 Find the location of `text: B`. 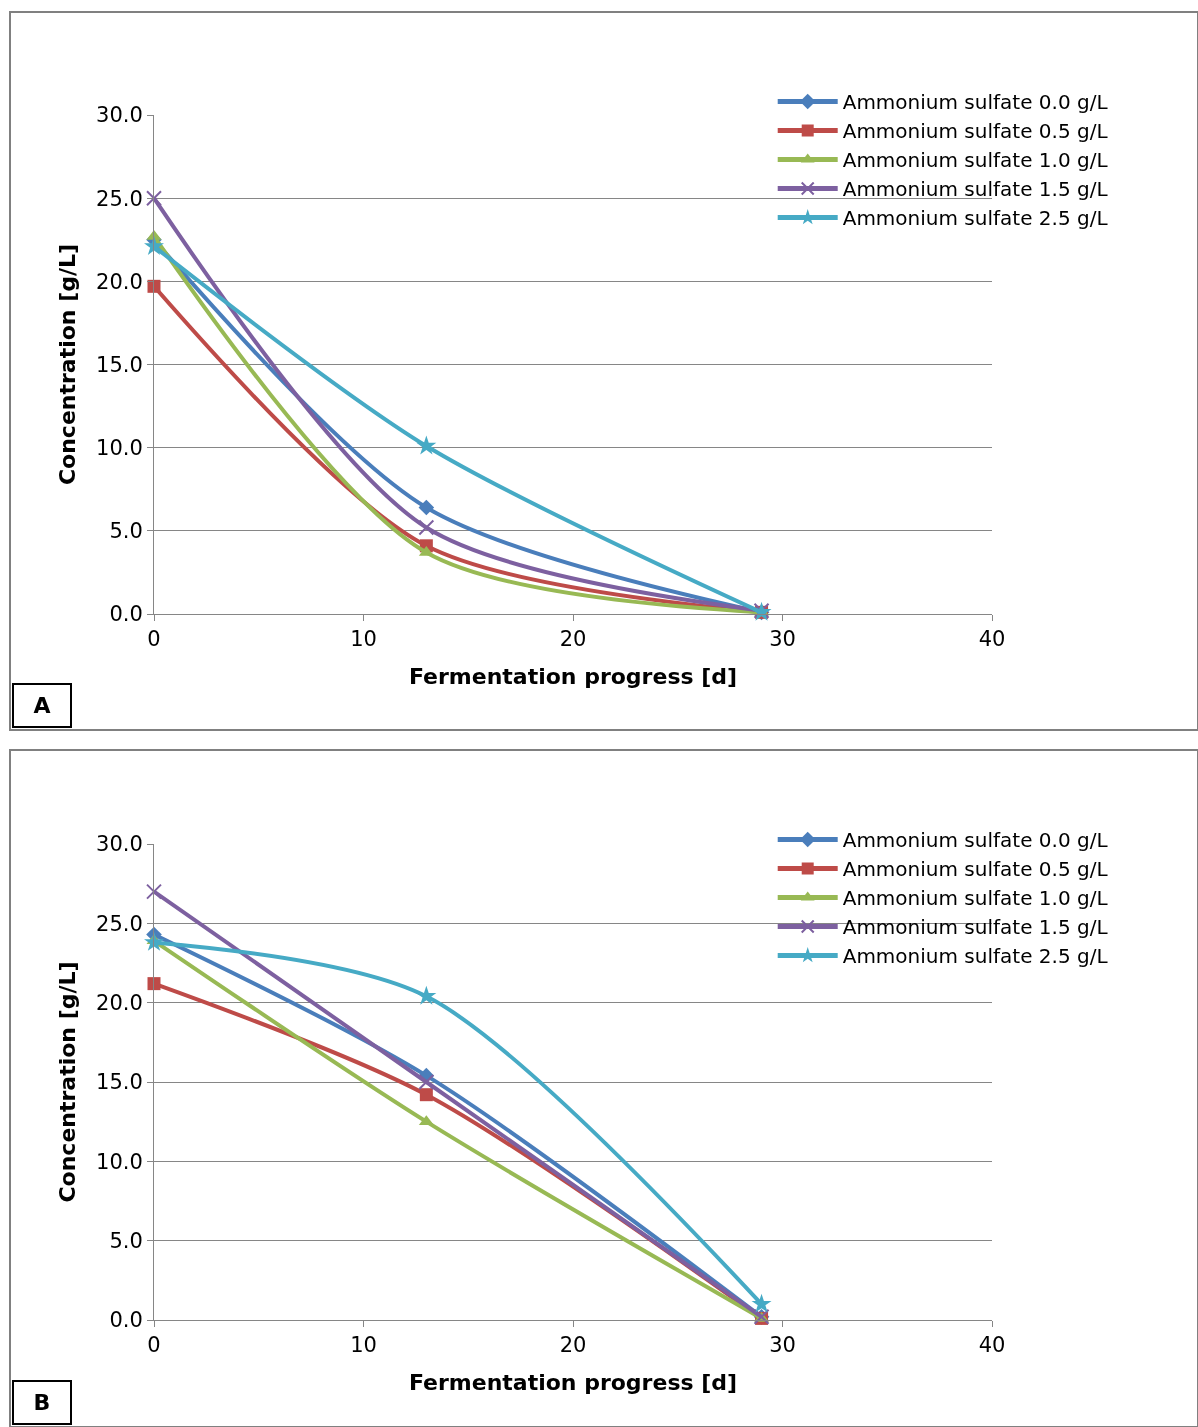

text: B is located at coordinates (42, 1402).